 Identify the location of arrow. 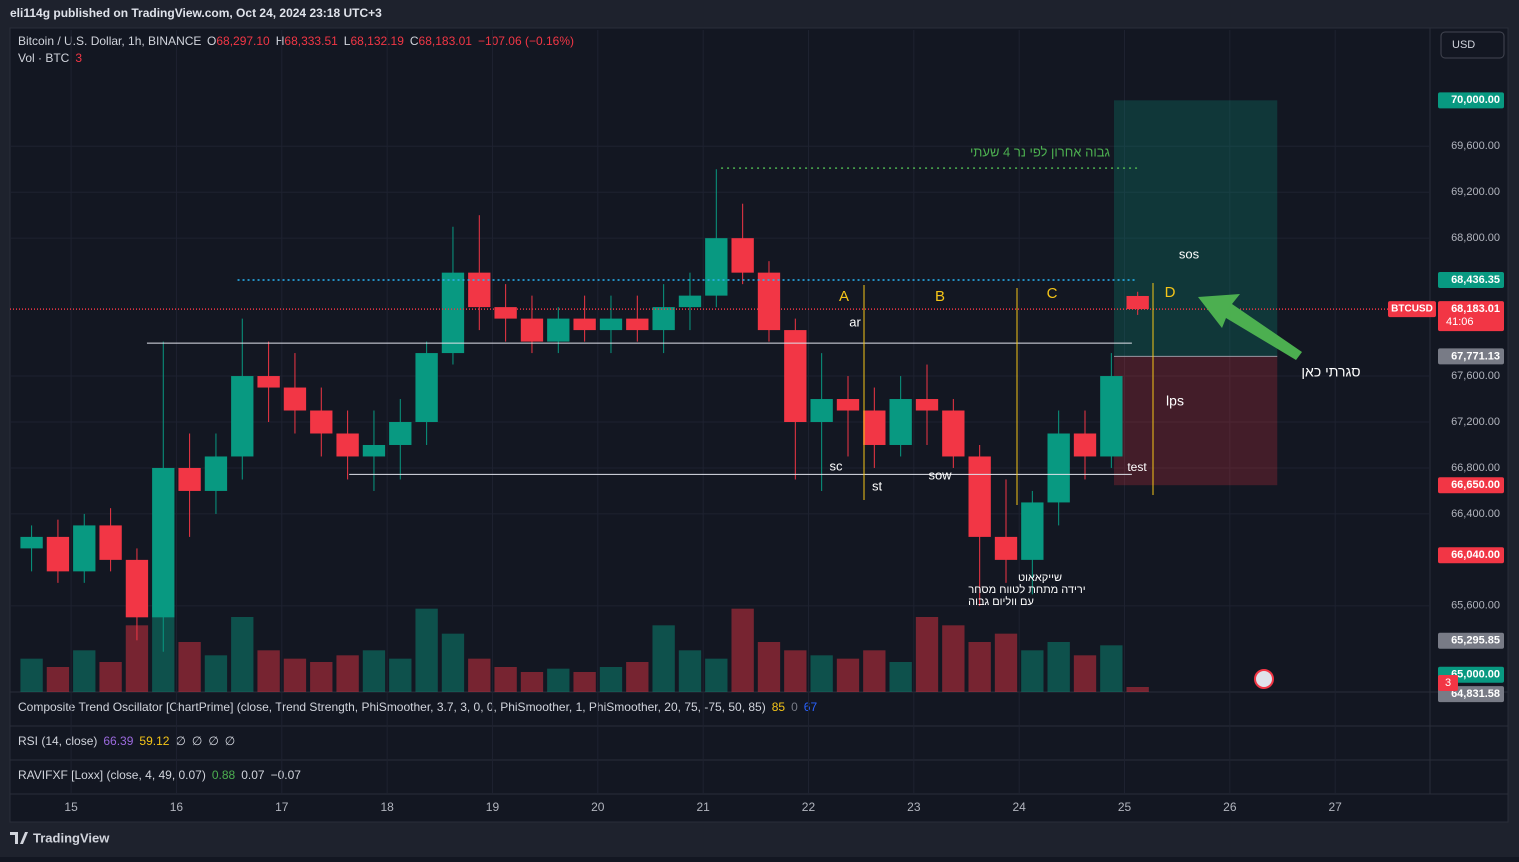
(1250, 327).